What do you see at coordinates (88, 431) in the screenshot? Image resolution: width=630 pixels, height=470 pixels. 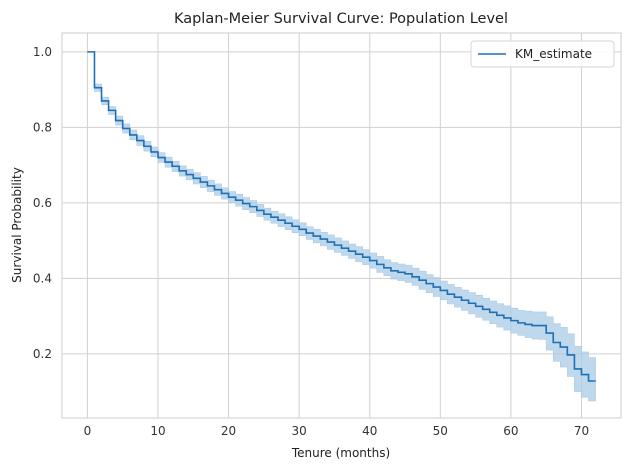 I see `x-tick-label: 0` at bounding box center [88, 431].